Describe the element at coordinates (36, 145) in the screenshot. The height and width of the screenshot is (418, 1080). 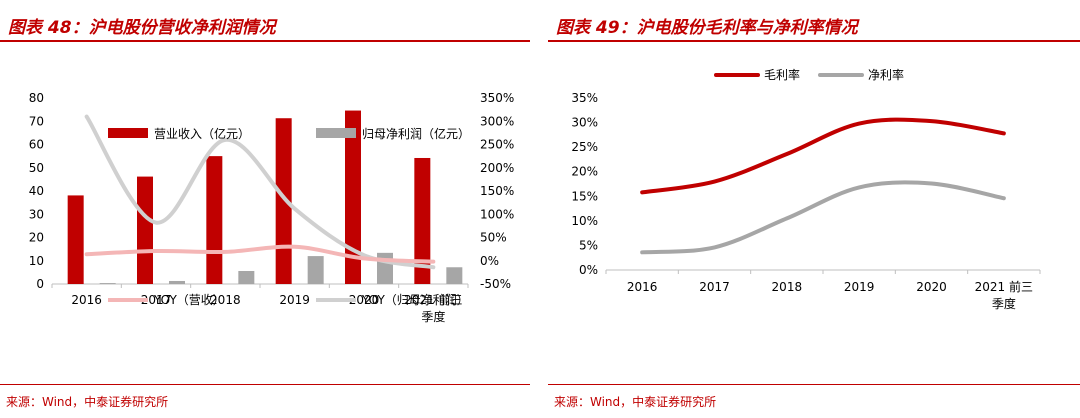
I see `y-left-tick-label: 60` at that location.